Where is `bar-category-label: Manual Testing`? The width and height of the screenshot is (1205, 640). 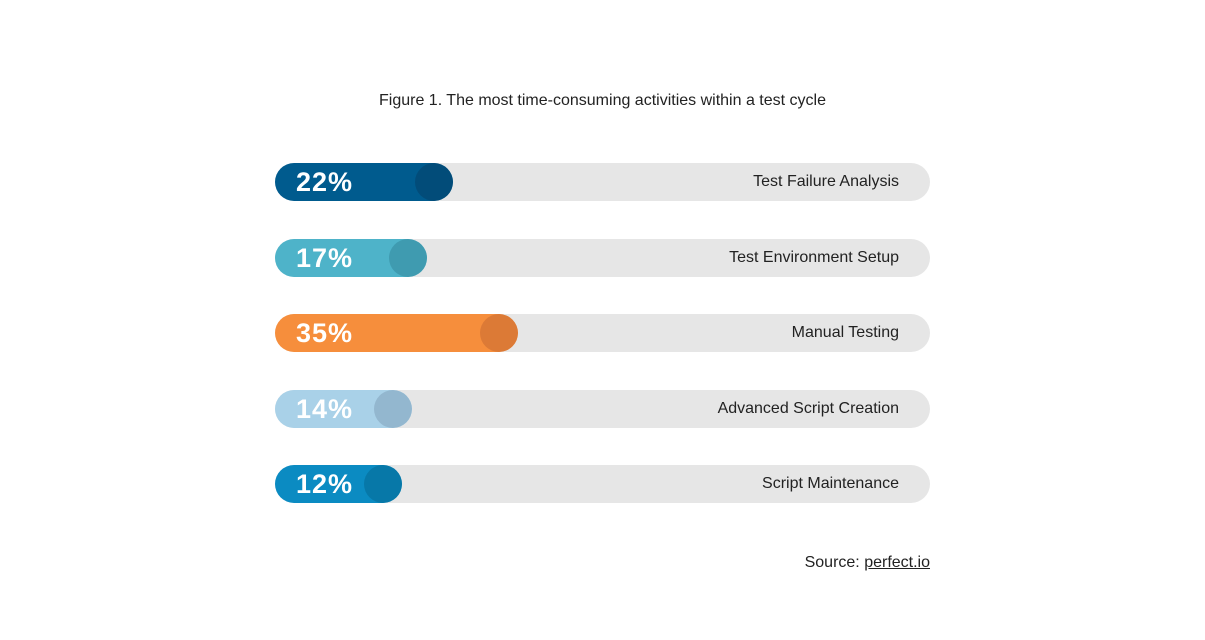 bar-category-label: Manual Testing is located at coordinates (845, 332).